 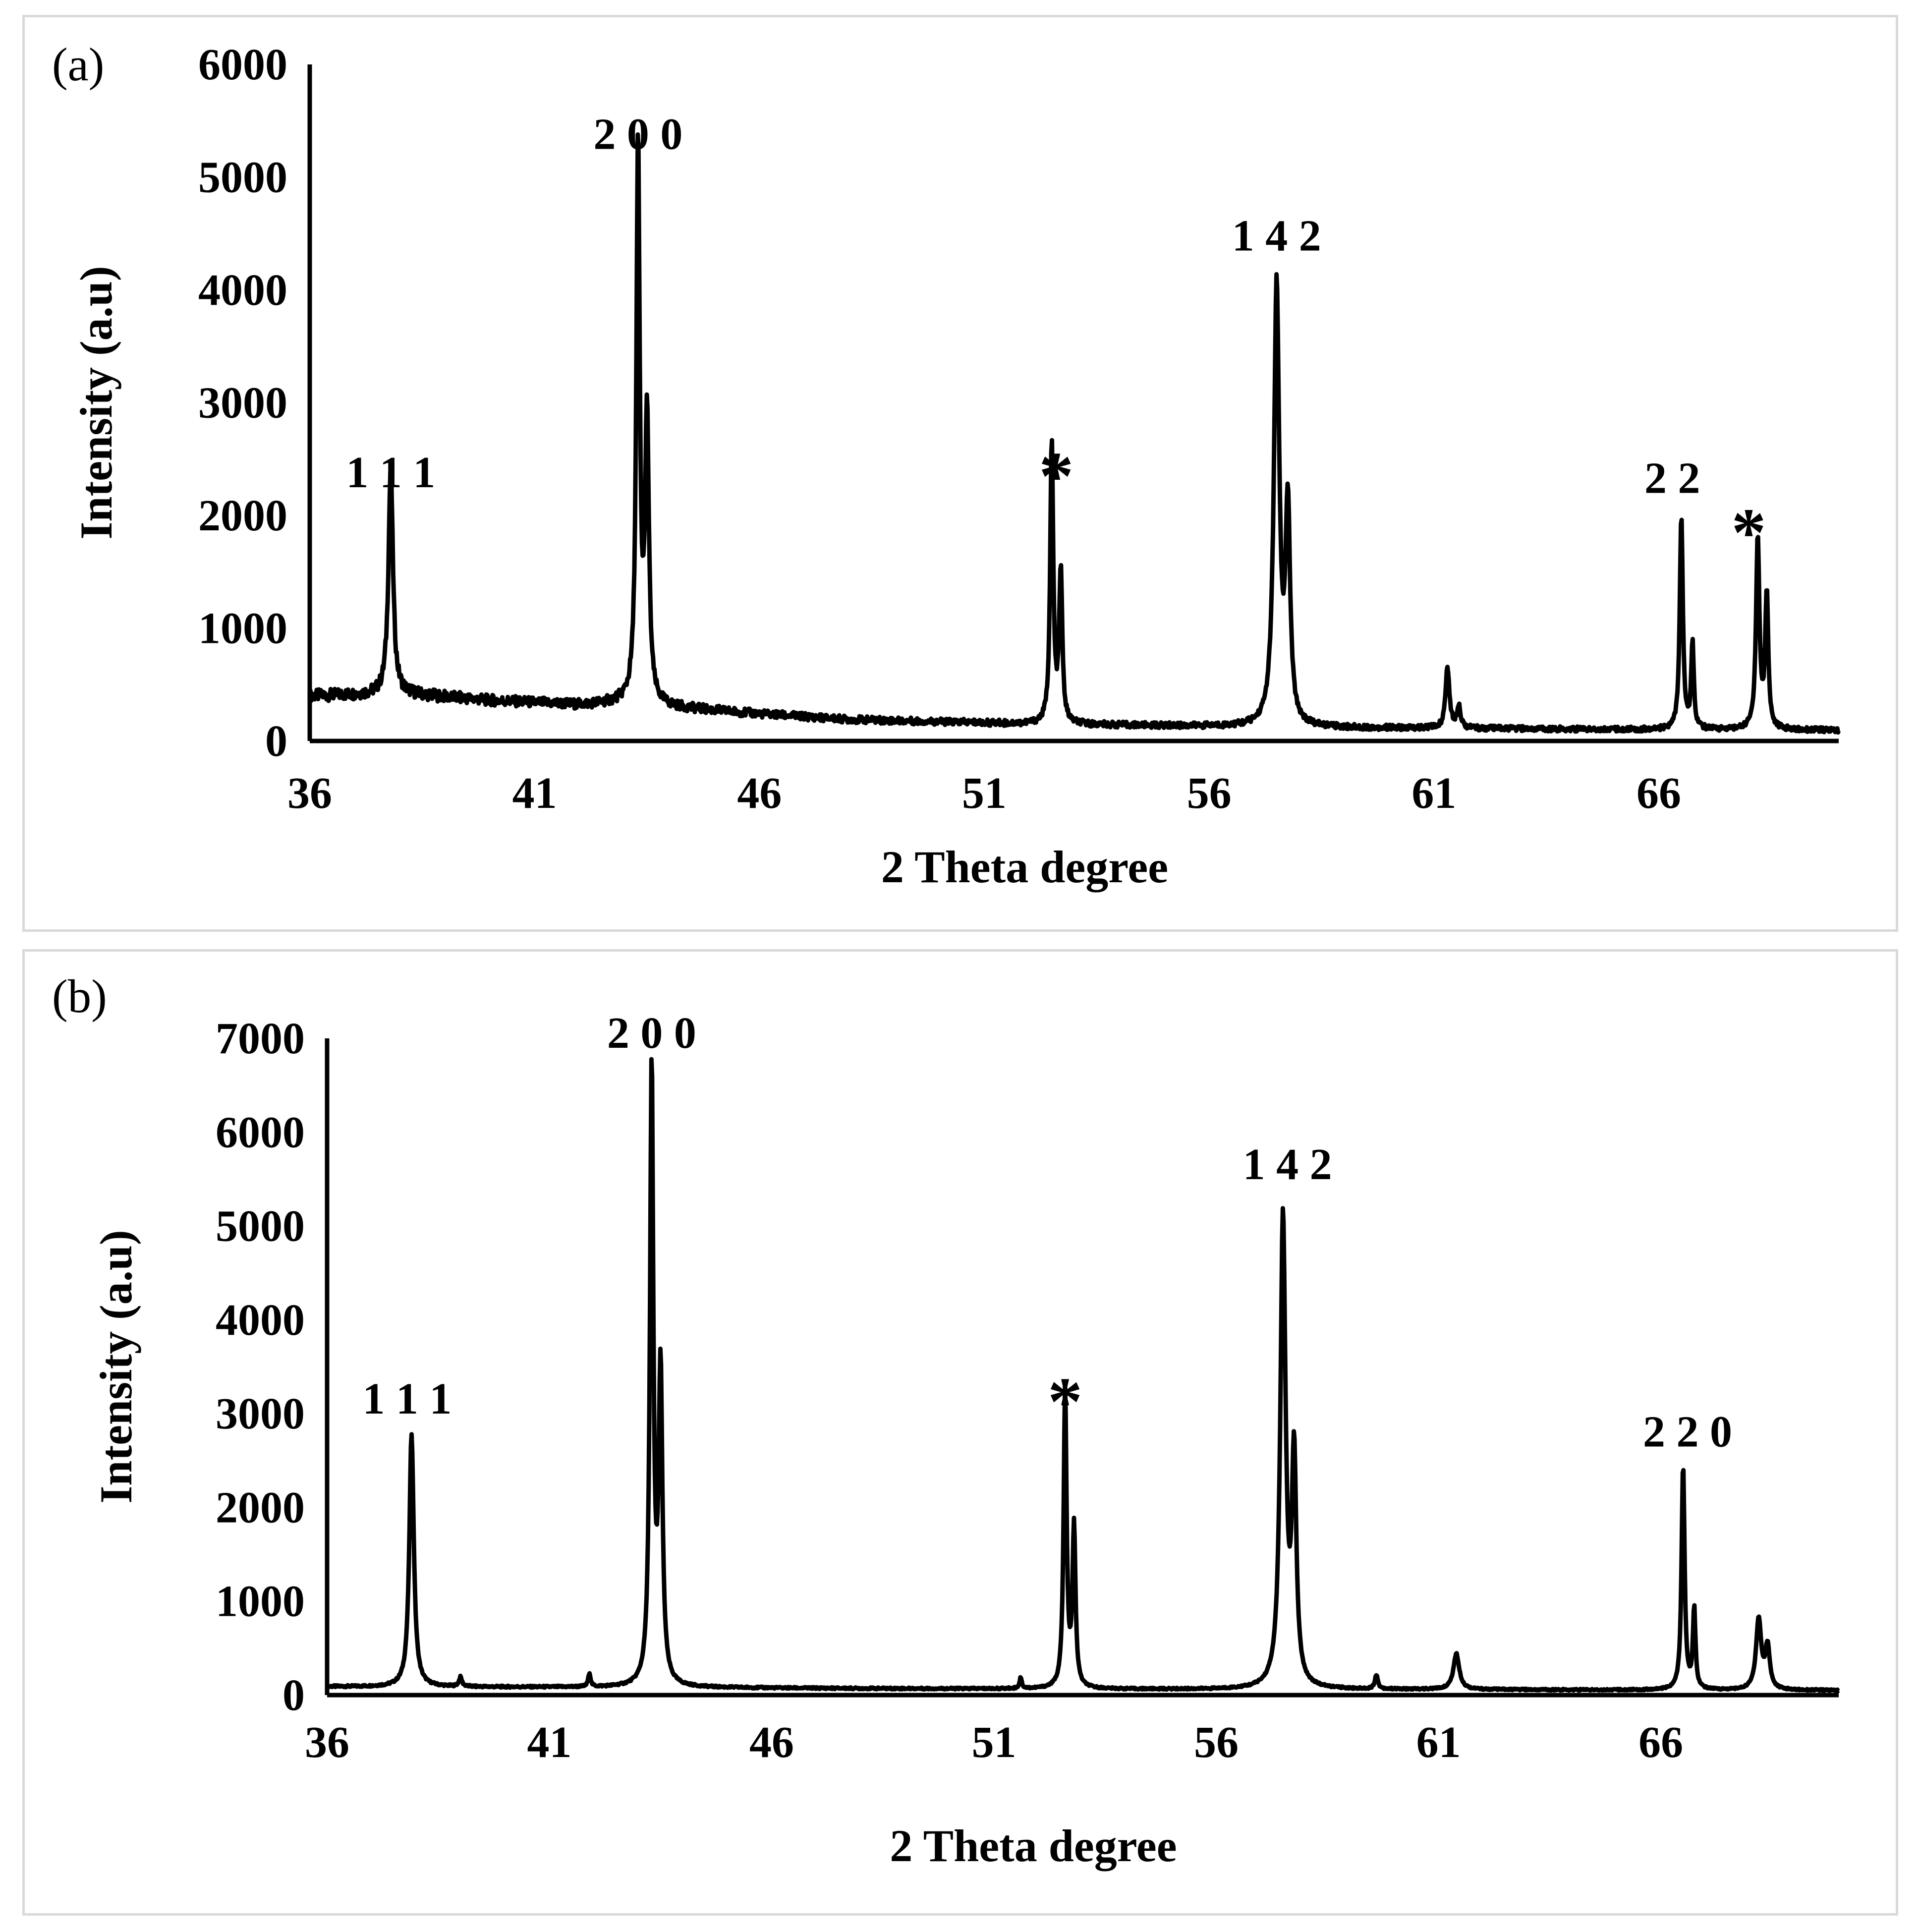 What do you see at coordinates (79, 997) in the screenshot?
I see `panel-label-b: (b)` at bounding box center [79, 997].